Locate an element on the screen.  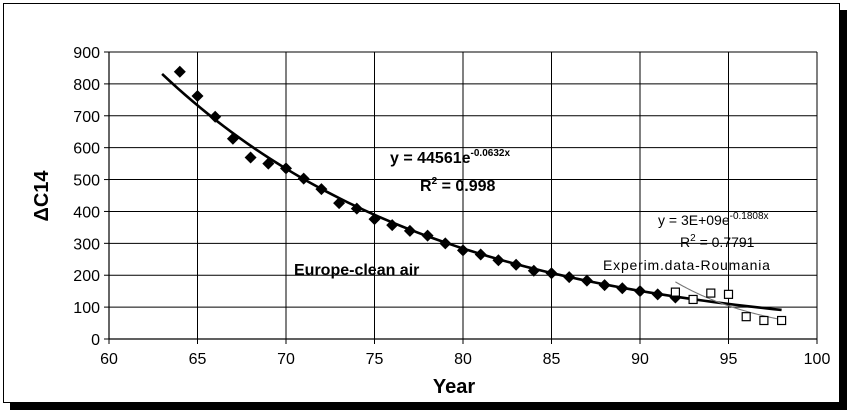
fit-equation-europe: y = 44561e-0.0632x is located at coordinates (450, 157).